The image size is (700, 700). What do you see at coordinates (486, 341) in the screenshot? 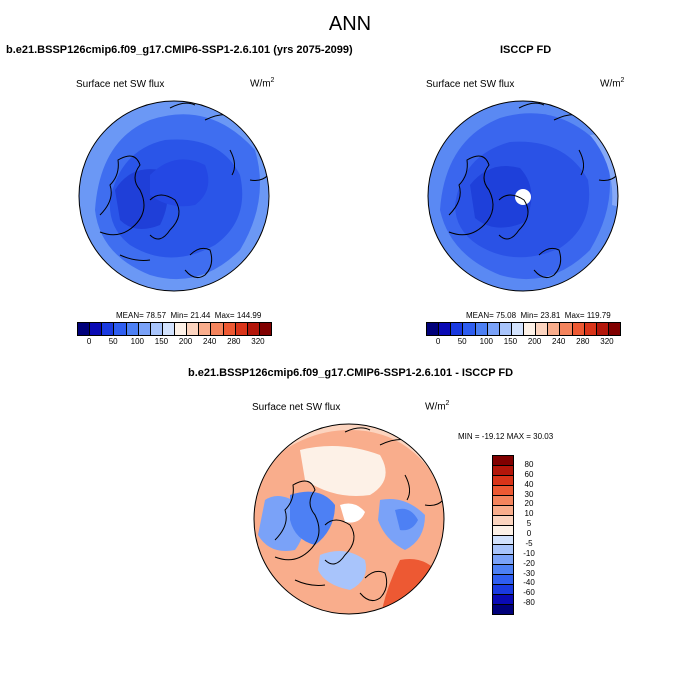
I see `colorbar-b-tick-label: 100` at bounding box center [486, 341].